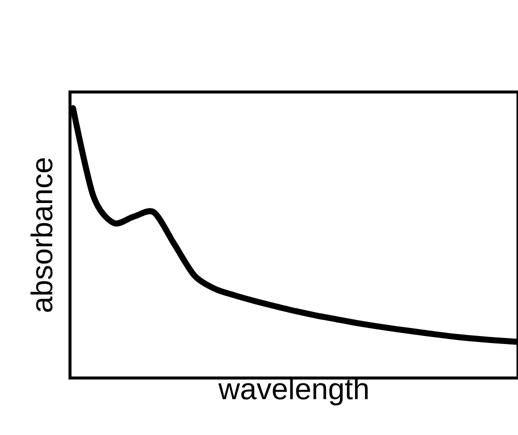 The image size is (518, 435). Describe the element at coordinates (293, 392) in the screenshot. I see `x-axis-title: wavelength` at that location.